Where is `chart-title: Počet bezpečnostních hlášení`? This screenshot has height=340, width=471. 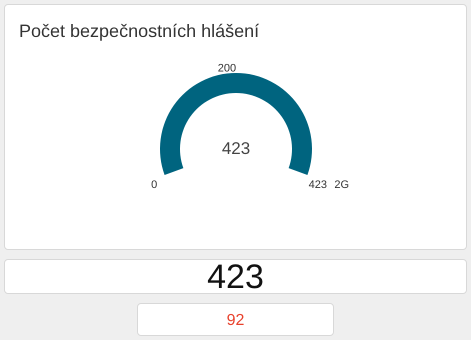
chart-title: Počet bezpečnostních hlášení is located at coordinates (139, 31).